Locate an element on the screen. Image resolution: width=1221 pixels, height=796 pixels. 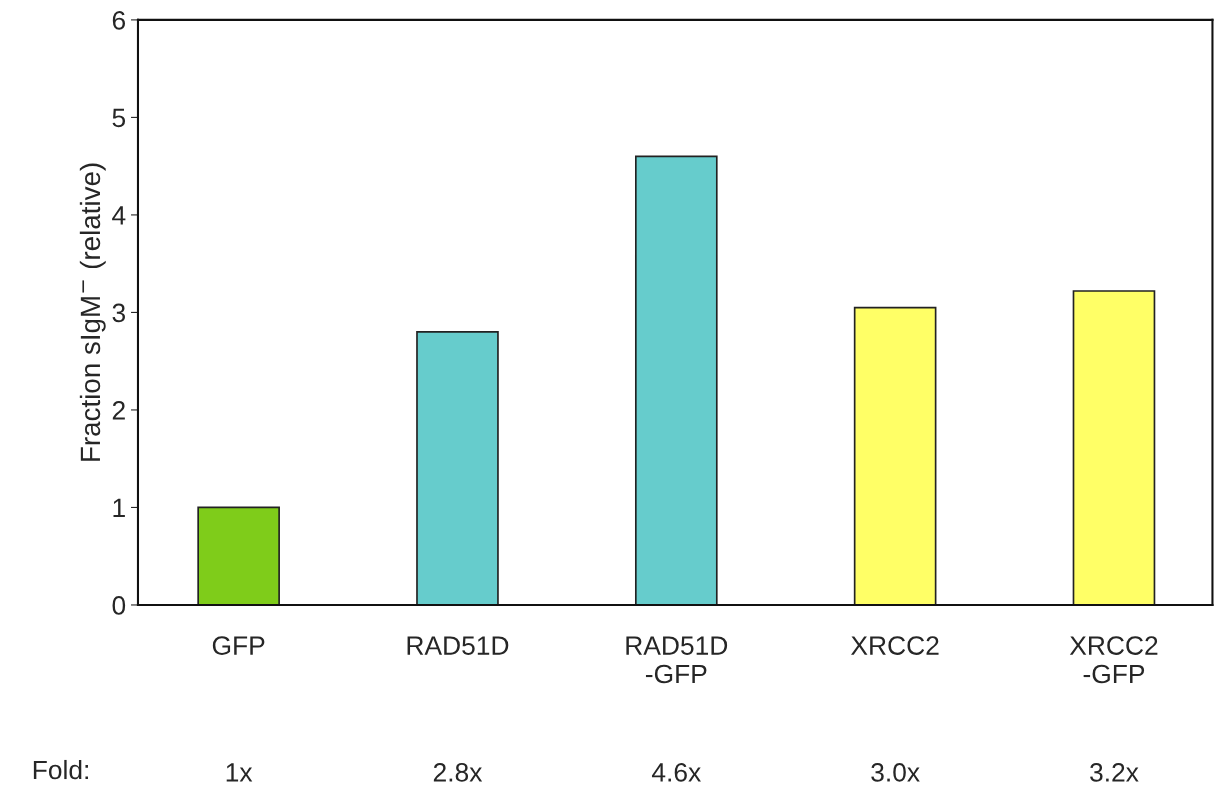
y-tick-label: 2 is located at coordinates (118, 410).